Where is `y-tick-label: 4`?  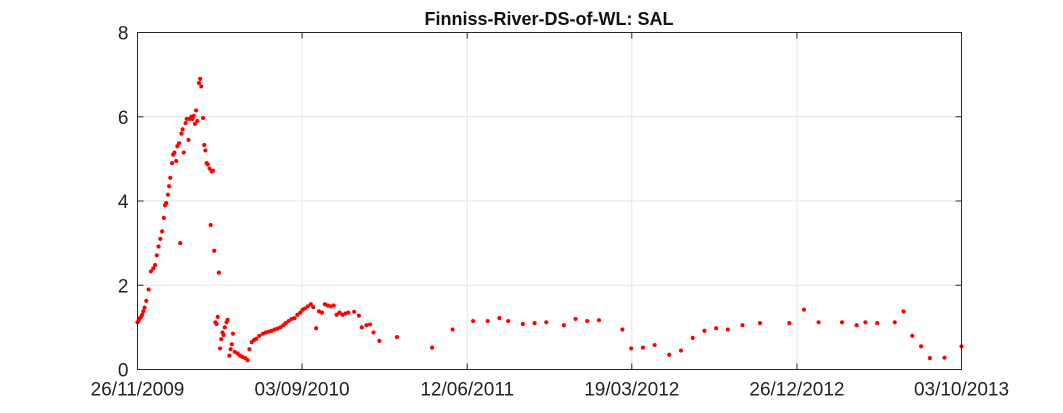 y-tick-label: 4 is located at coordinates (123, 202).